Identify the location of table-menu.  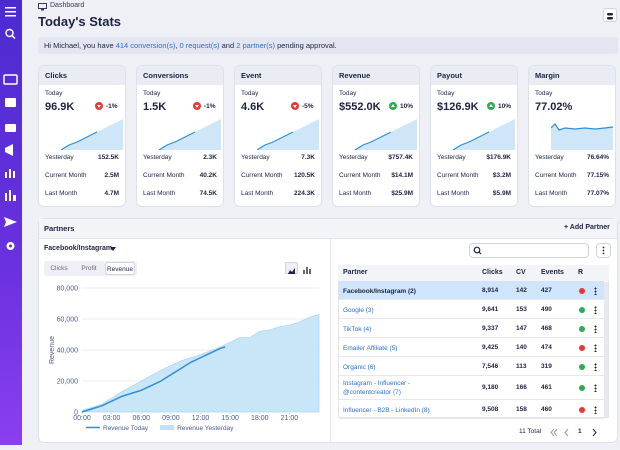
(603, 250).